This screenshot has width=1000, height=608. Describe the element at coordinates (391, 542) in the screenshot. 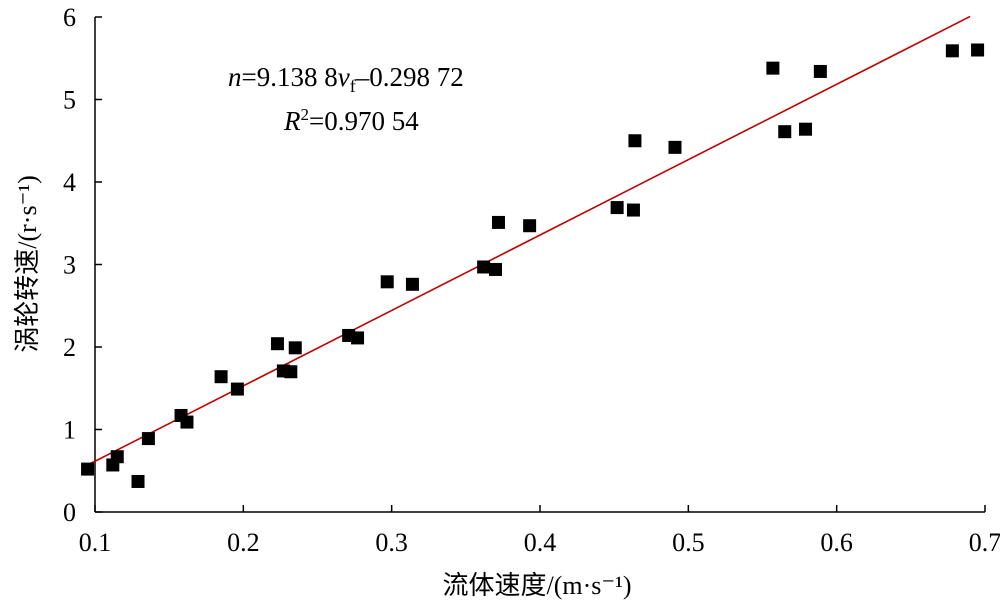

I see `x-tick-label: 0.3` at that location.